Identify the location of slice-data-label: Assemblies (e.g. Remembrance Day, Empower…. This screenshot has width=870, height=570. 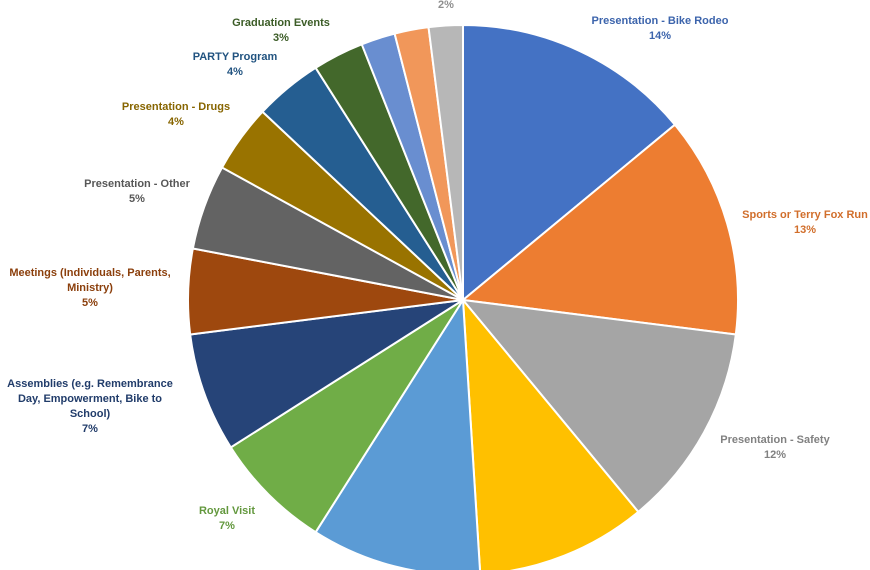
(90, 406).